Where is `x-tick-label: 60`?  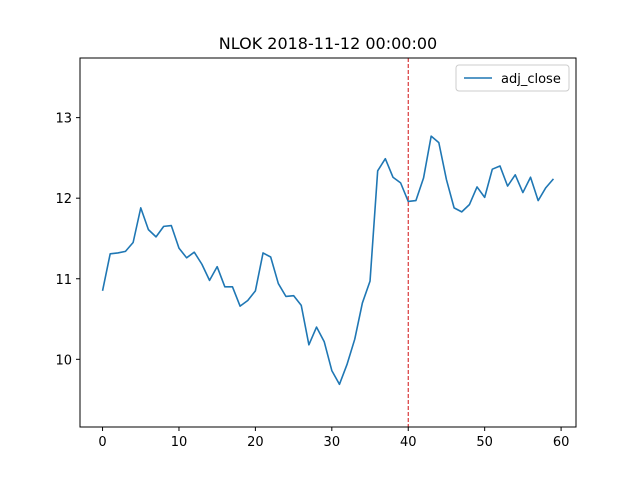
x-tick-label: 60 is located at coordinates (561, 442).